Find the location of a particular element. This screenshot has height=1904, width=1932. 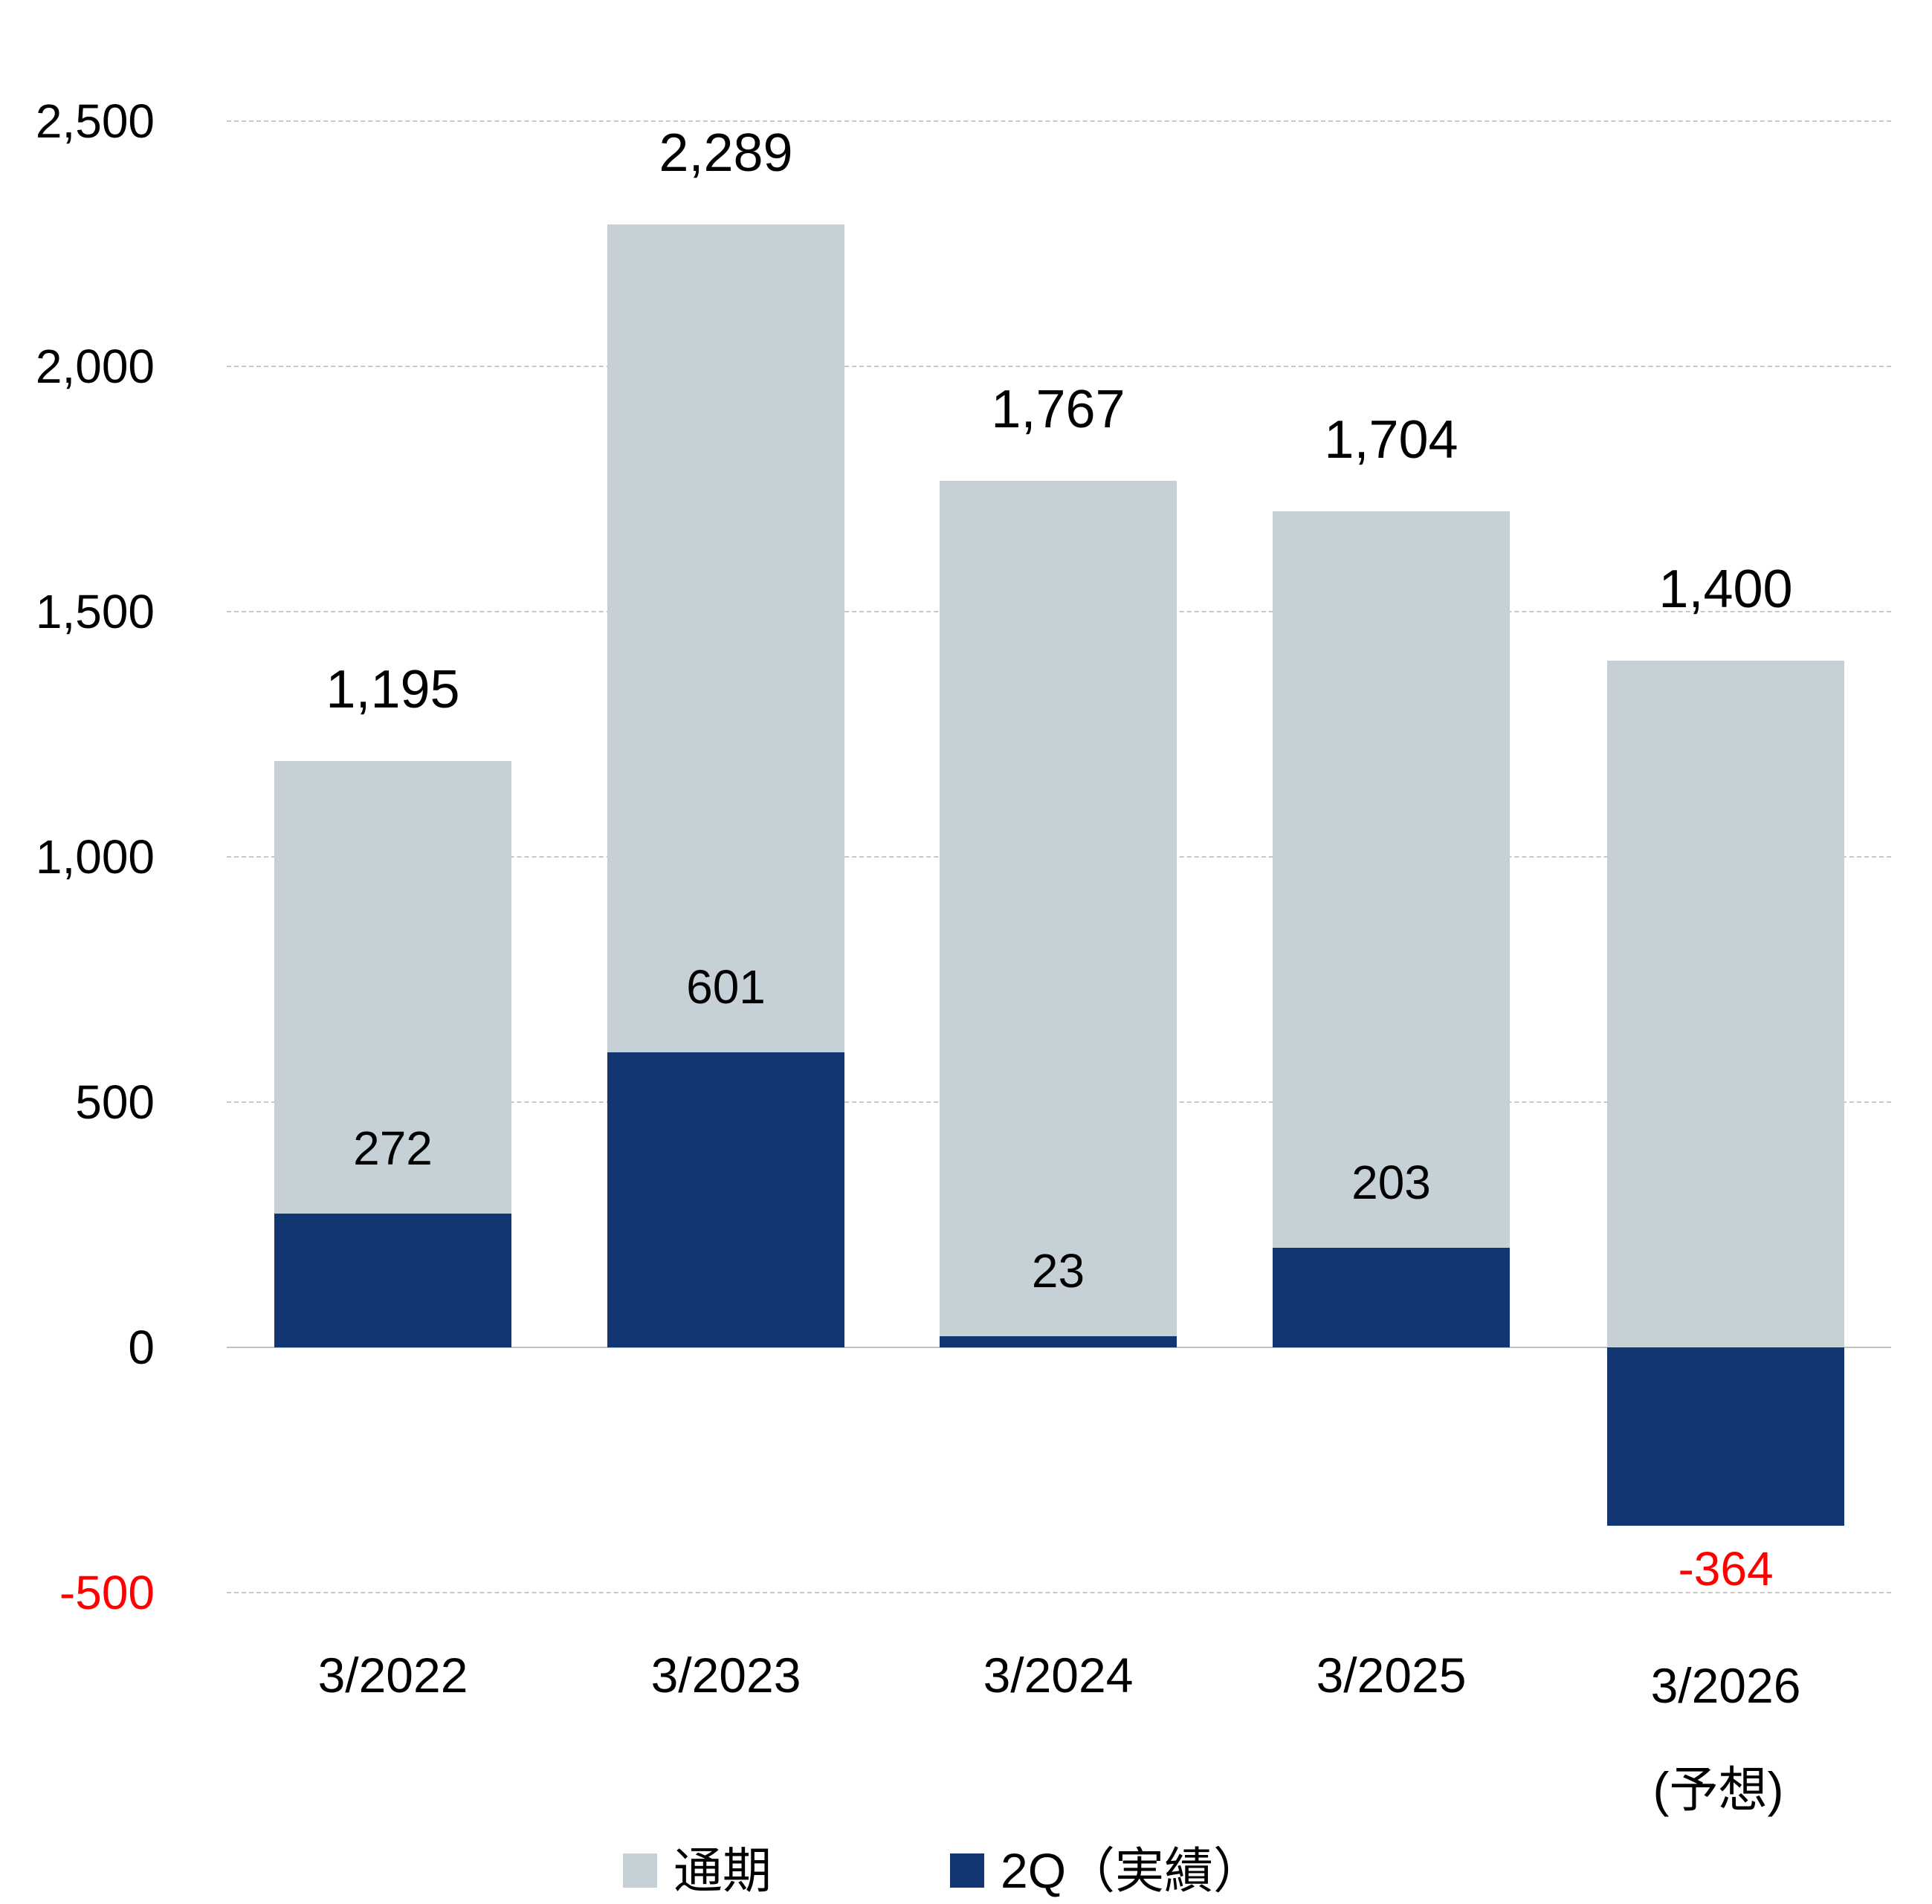

bar-label-2q: 601 is located at coordinates (726, 987).